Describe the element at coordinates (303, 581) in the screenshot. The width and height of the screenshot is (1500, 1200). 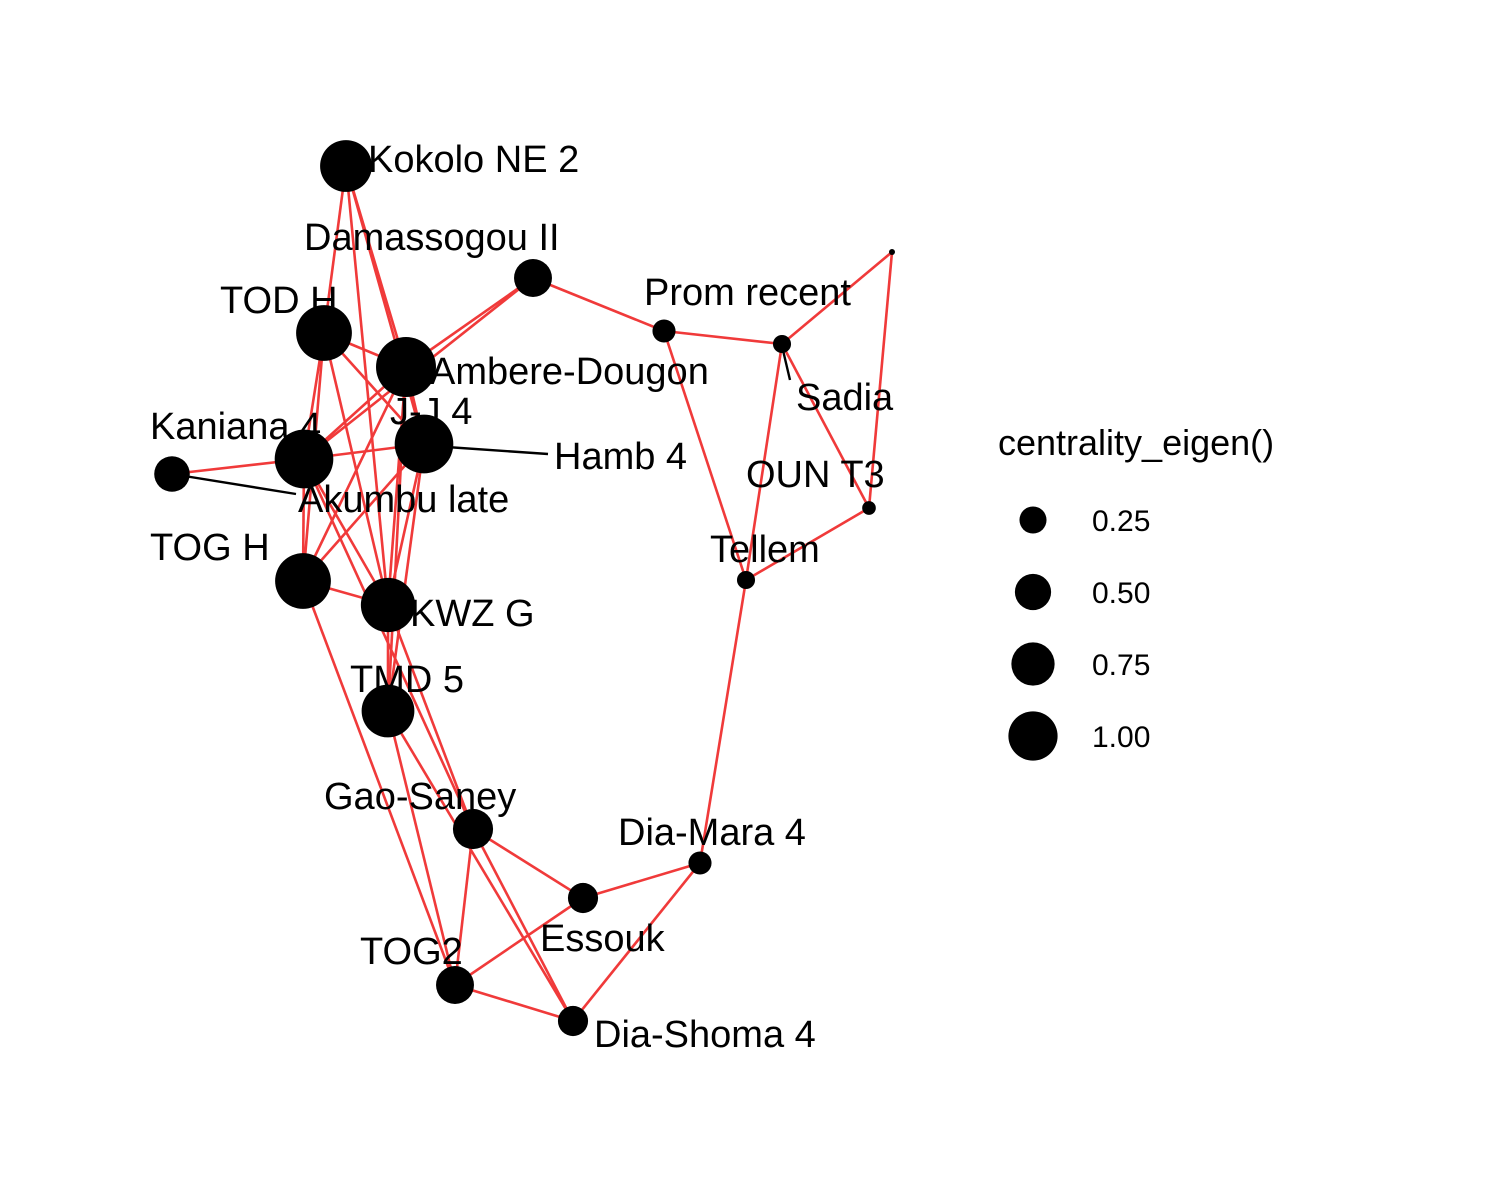
I see `node-togh` at that location.